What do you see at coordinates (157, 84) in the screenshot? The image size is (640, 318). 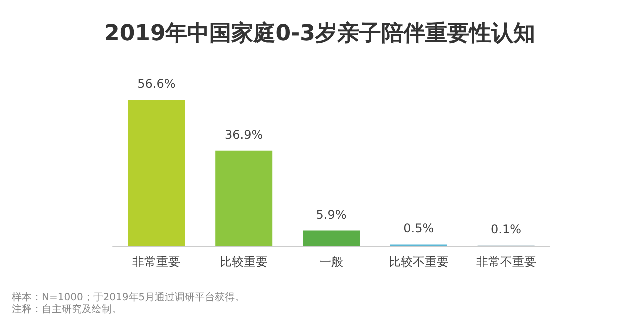 I see `data-label: 56.6%` at bounding box center [157, 84].